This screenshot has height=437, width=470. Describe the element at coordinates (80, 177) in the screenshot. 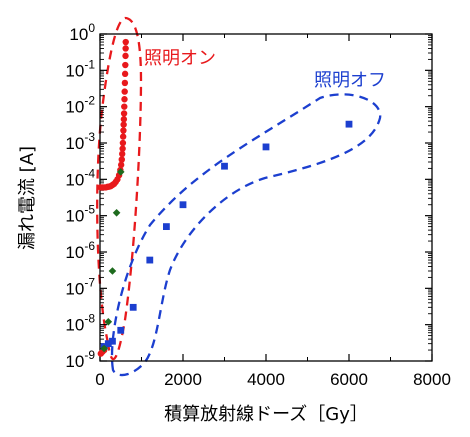

I see `y-tick-label: 10⁻⁴` at that location.